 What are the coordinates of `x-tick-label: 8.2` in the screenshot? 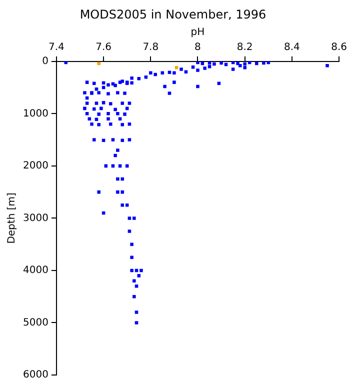 It's located at (244, 47).